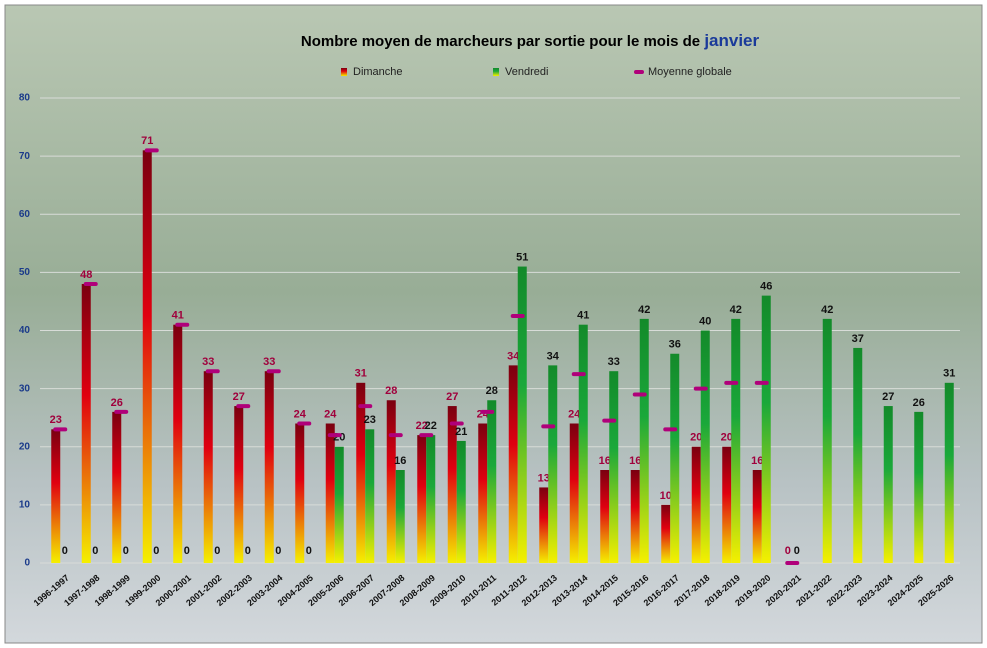 This screenshot has height=648, width=987. Describe the element at coordinates (25, 446) in the screenshot. I see `y-tick-label: 20` at that location.